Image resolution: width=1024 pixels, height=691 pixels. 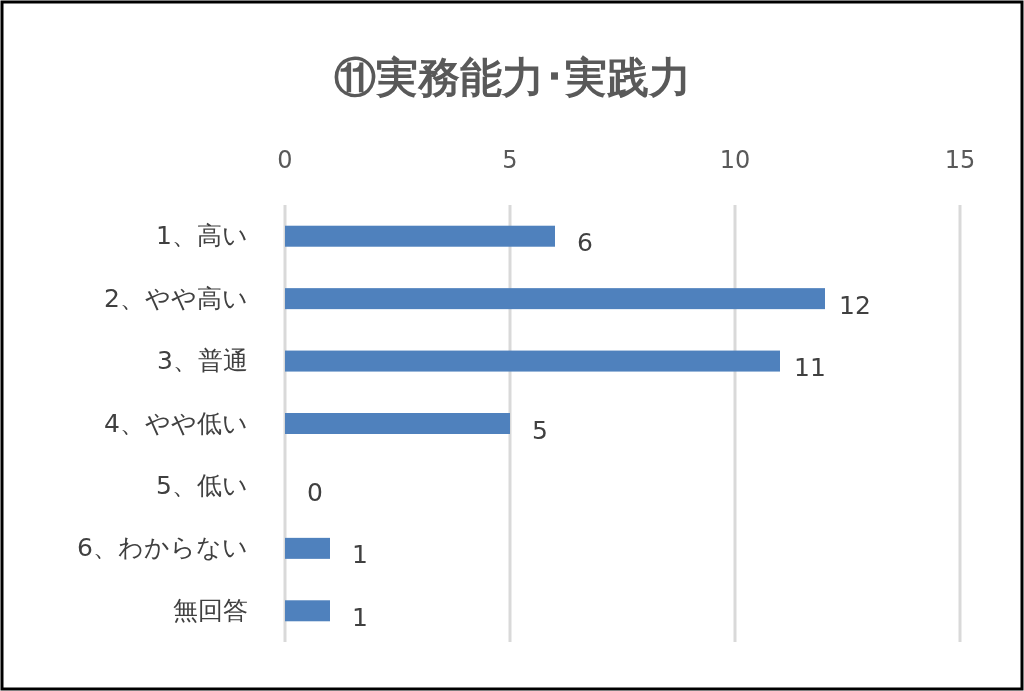 What do you see at coordinates (510, 160) in the screenshot?
I see `x-tick-label: 5` at bounding box center [510, 160].